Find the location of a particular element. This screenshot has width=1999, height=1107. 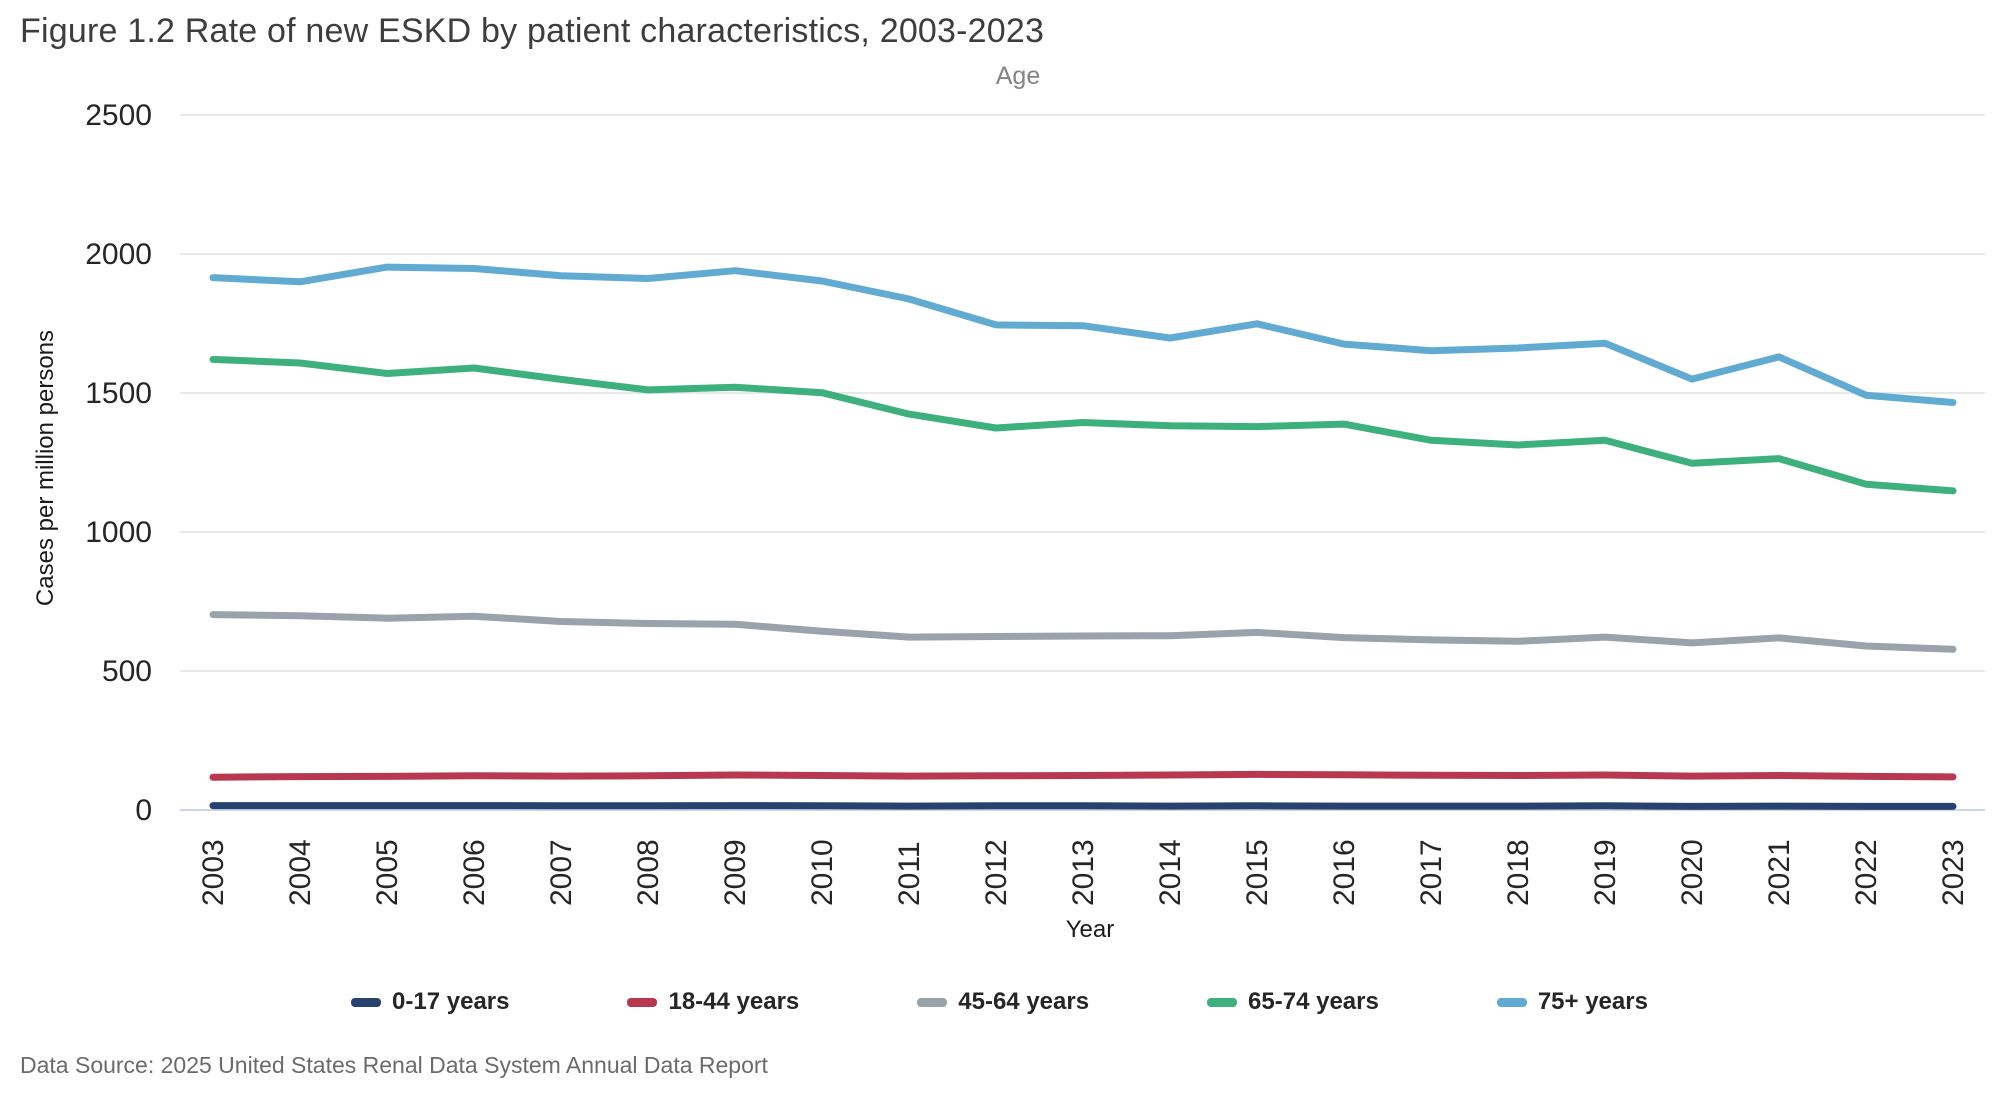

legend-swatch-0-17-years is located at coordinates (366, 1002).